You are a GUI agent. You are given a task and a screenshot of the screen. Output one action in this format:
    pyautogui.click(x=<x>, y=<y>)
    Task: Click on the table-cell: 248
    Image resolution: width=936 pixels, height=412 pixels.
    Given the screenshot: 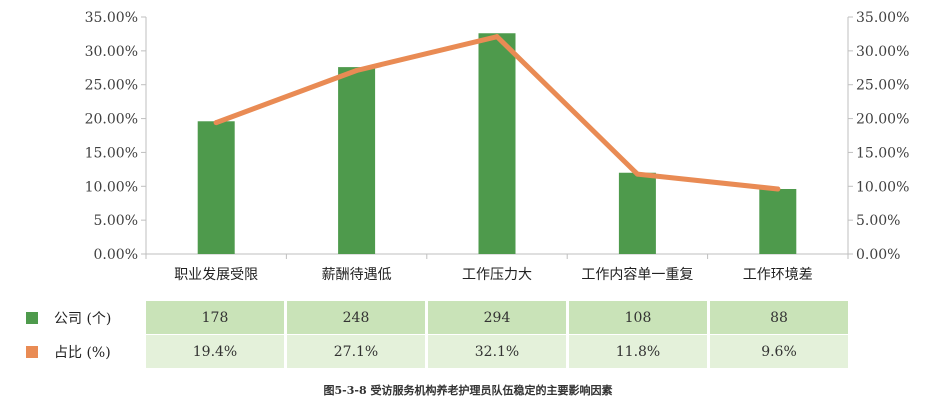 What is the action you would take?
    pyautogui.click(x=356, y=317)
    